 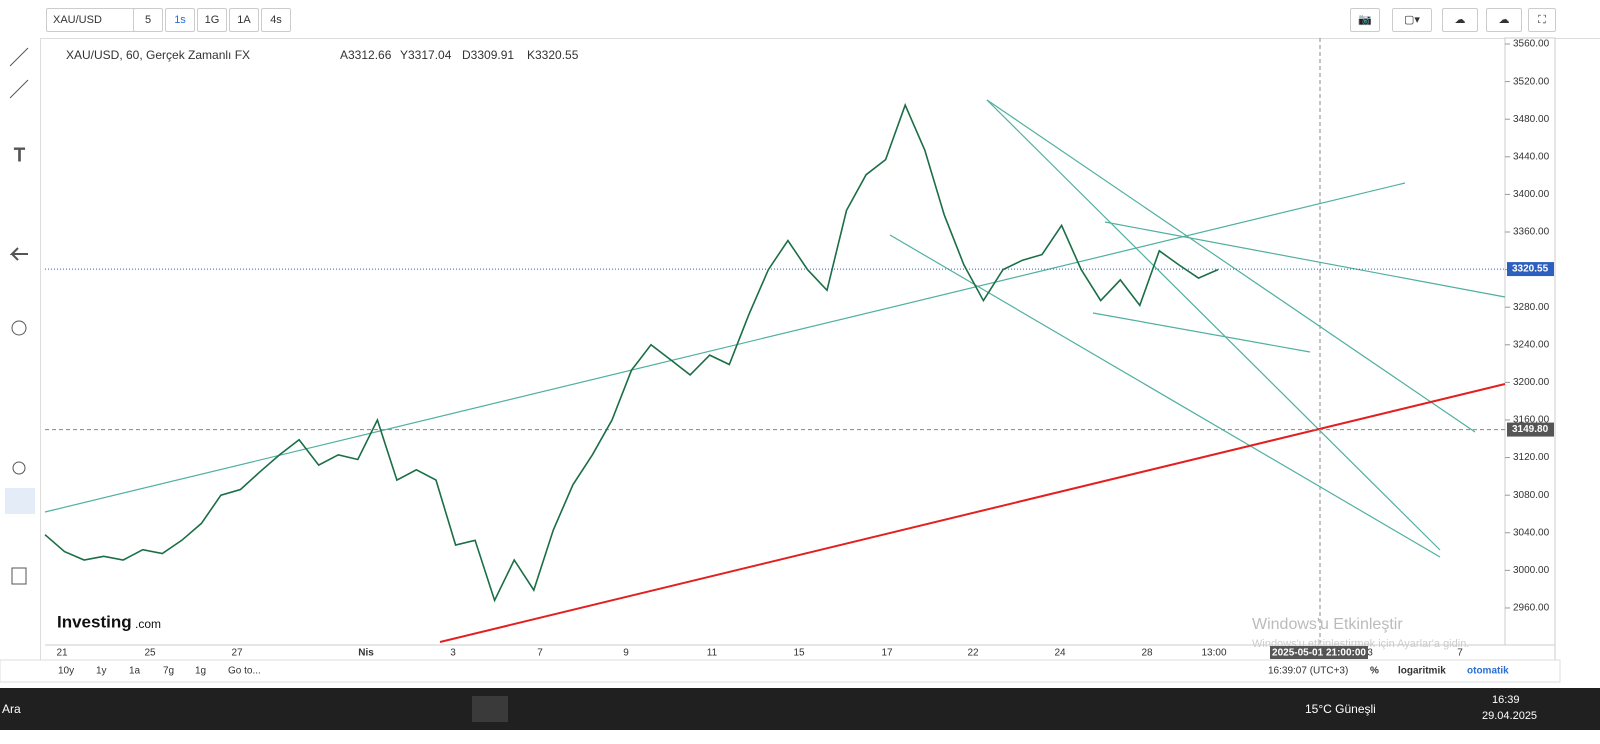 What do you see at coordinates (19, 89) in the screenshot?
I see `tool-fib` at bounding box center [19, 89].